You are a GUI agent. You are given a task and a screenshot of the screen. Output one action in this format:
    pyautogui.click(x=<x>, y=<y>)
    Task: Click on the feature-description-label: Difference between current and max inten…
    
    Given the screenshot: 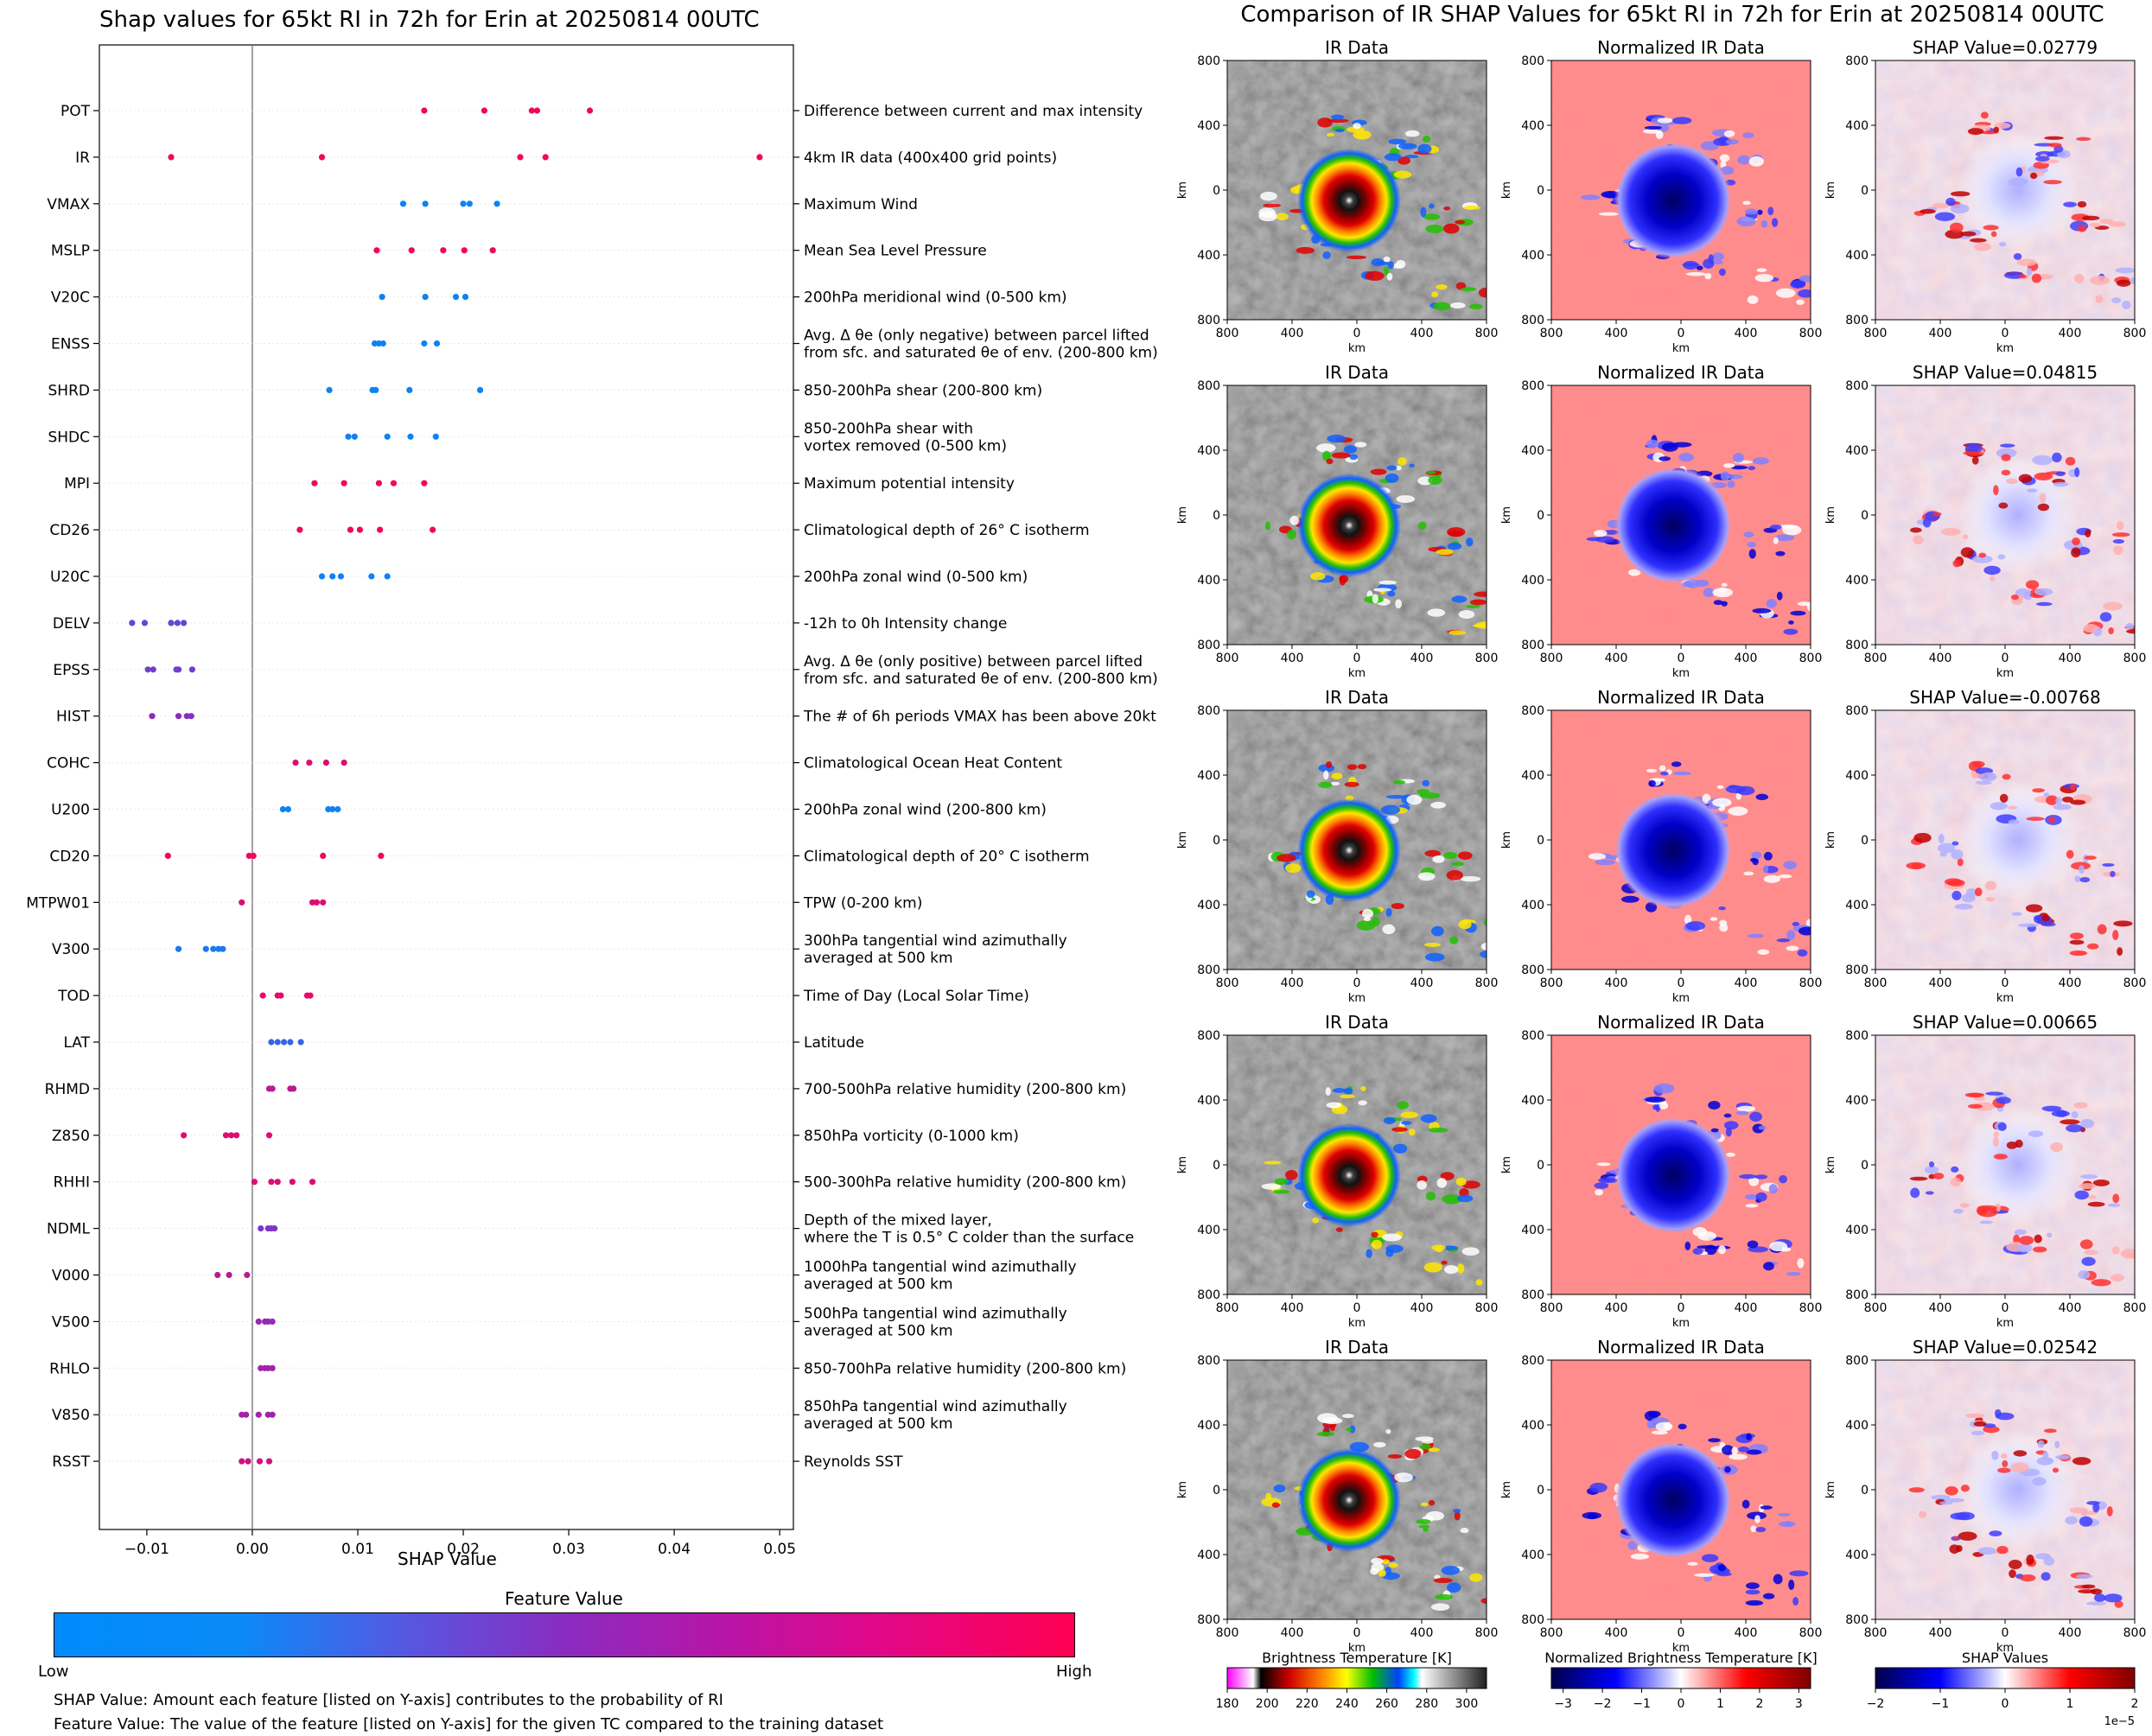 What is the action you would take?
    pyautogui.click(x=974, y=111)
    